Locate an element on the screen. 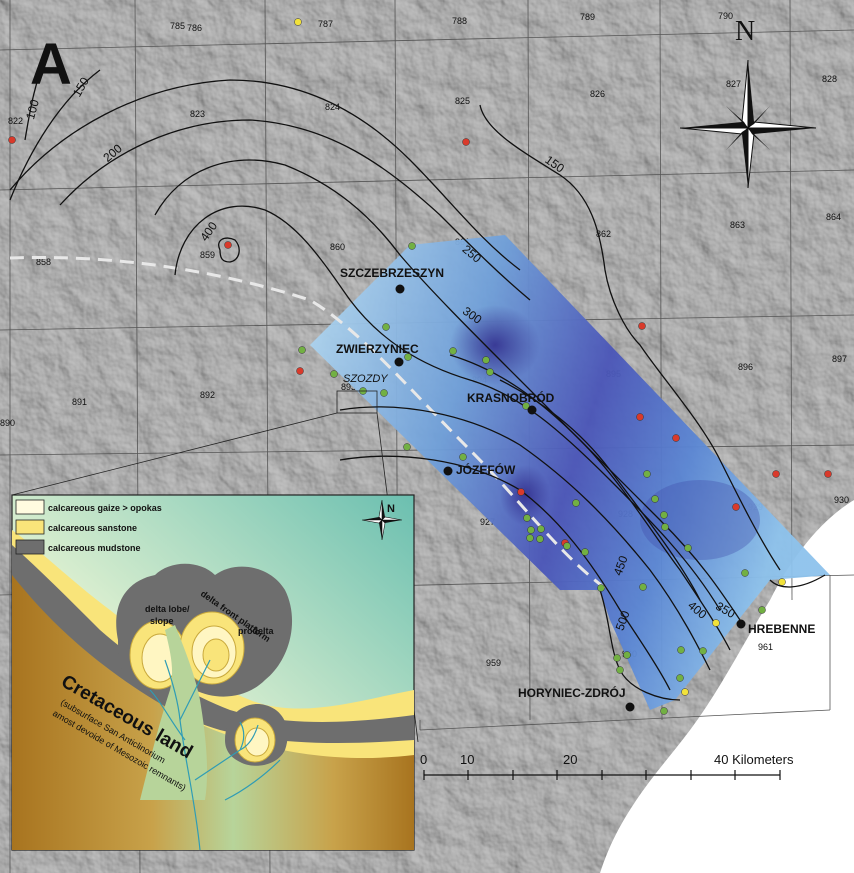 The height and width of the screenshot is (873, 854). inset-label-slope: slope is located at coordinates (162, 621).